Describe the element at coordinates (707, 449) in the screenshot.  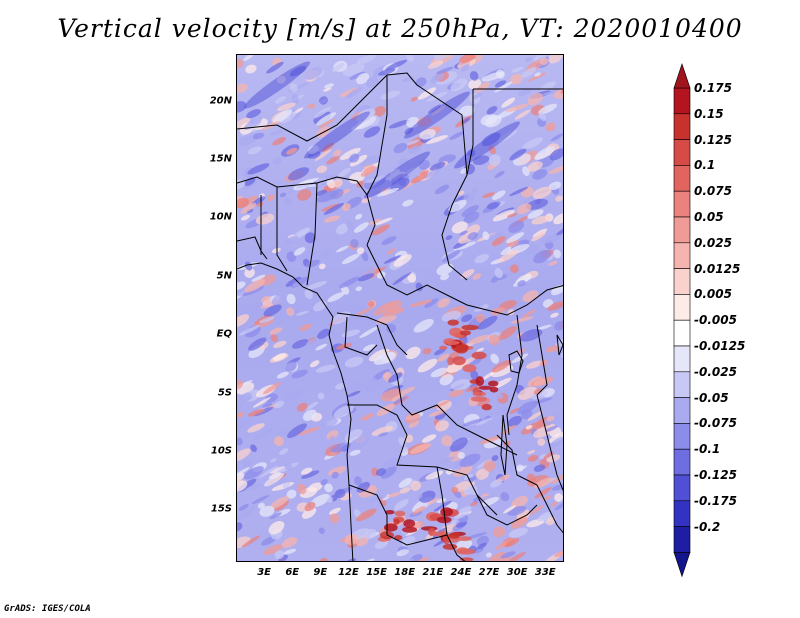
I see `colorbar-level-label: -0.1` at that location.